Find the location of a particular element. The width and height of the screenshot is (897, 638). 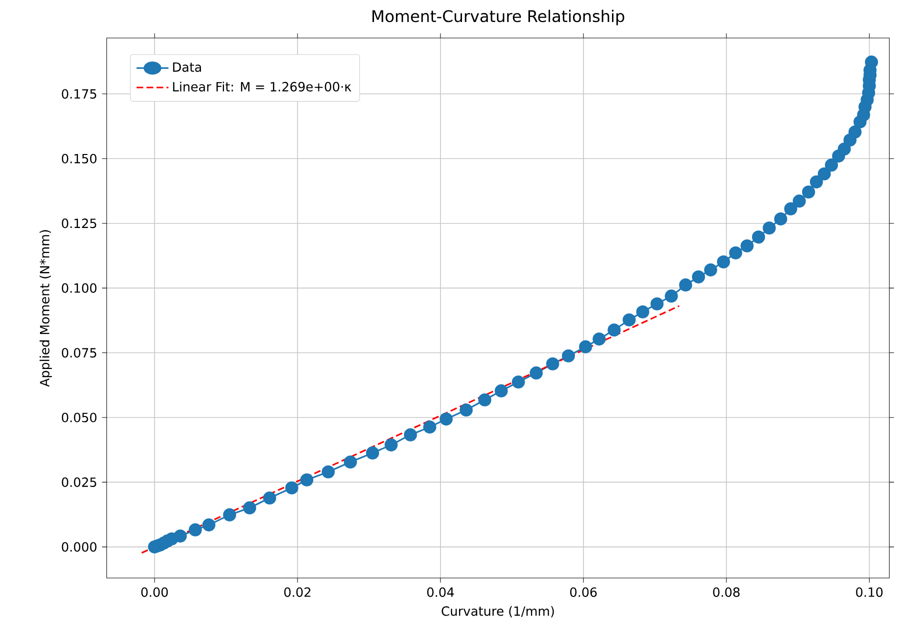

y-tick-label: 0.175 is located at coordinates (79, 94).